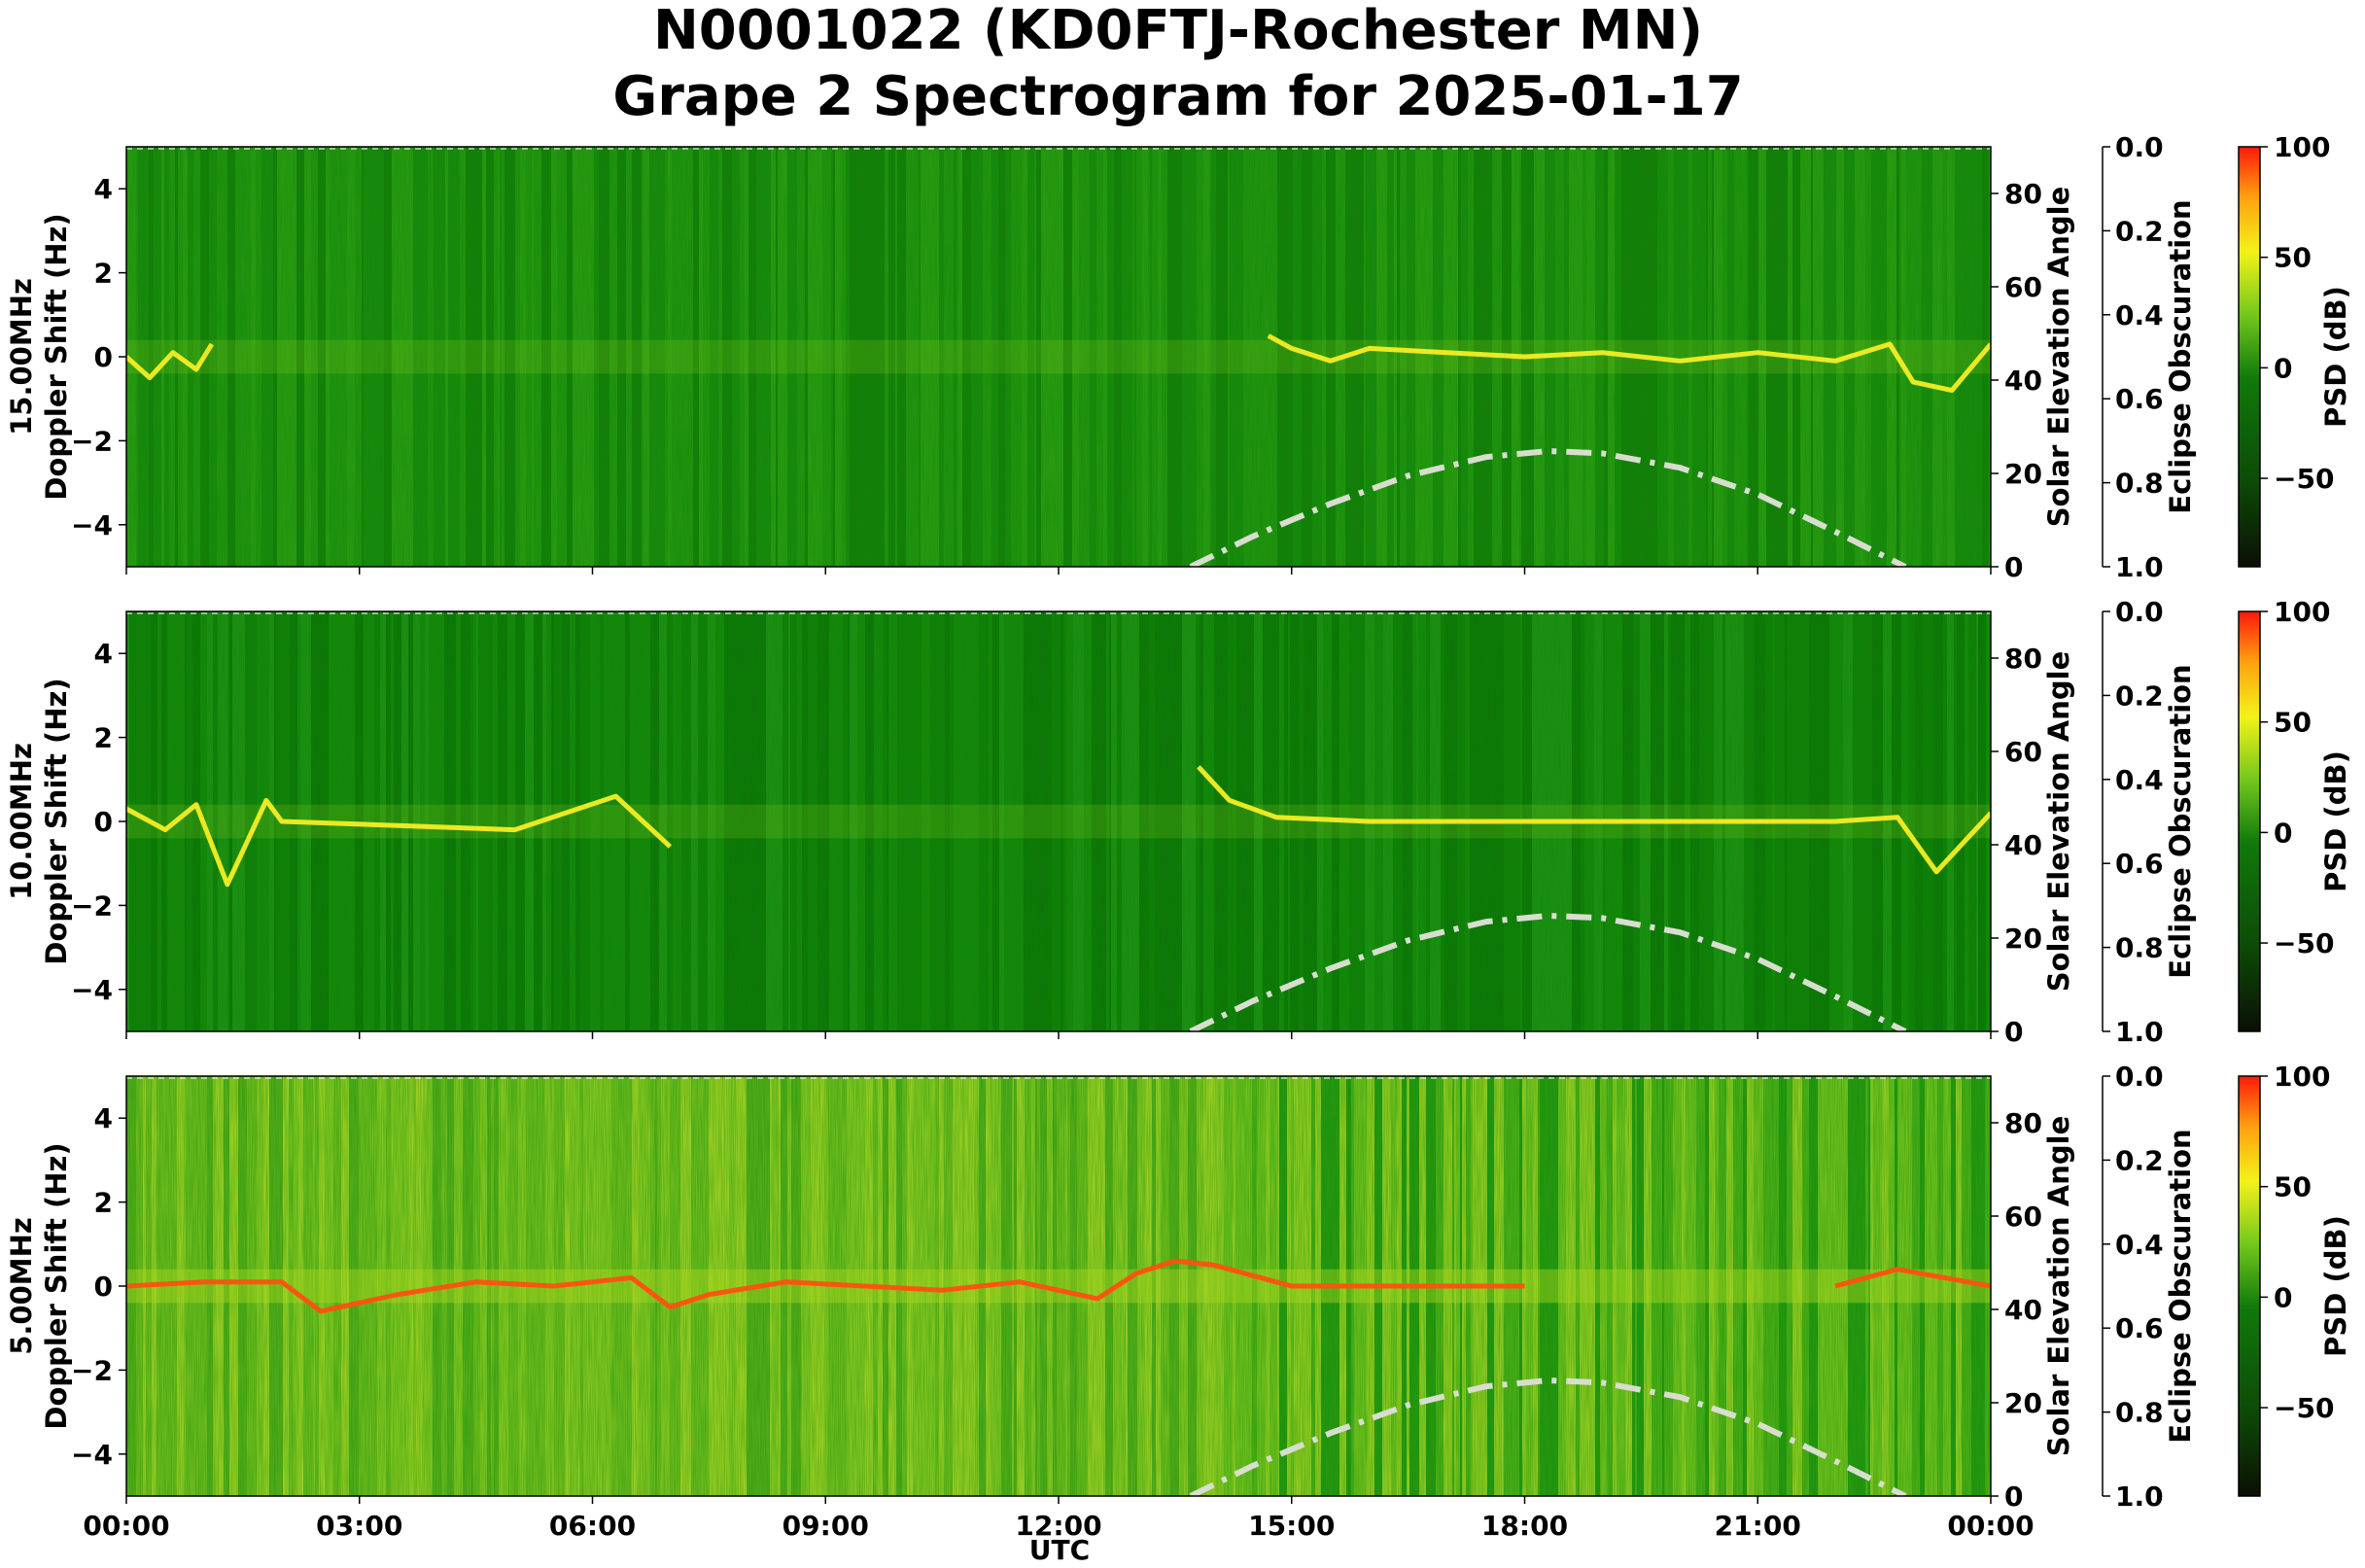 Image resolution: width=2365 pixels, height=1568 pixels. Describe the element at coordinates (1178, 31) in the screenshot. I see `figure-title-line1: N0001022 (KD0FTJ-Rochester MN)` at that location.